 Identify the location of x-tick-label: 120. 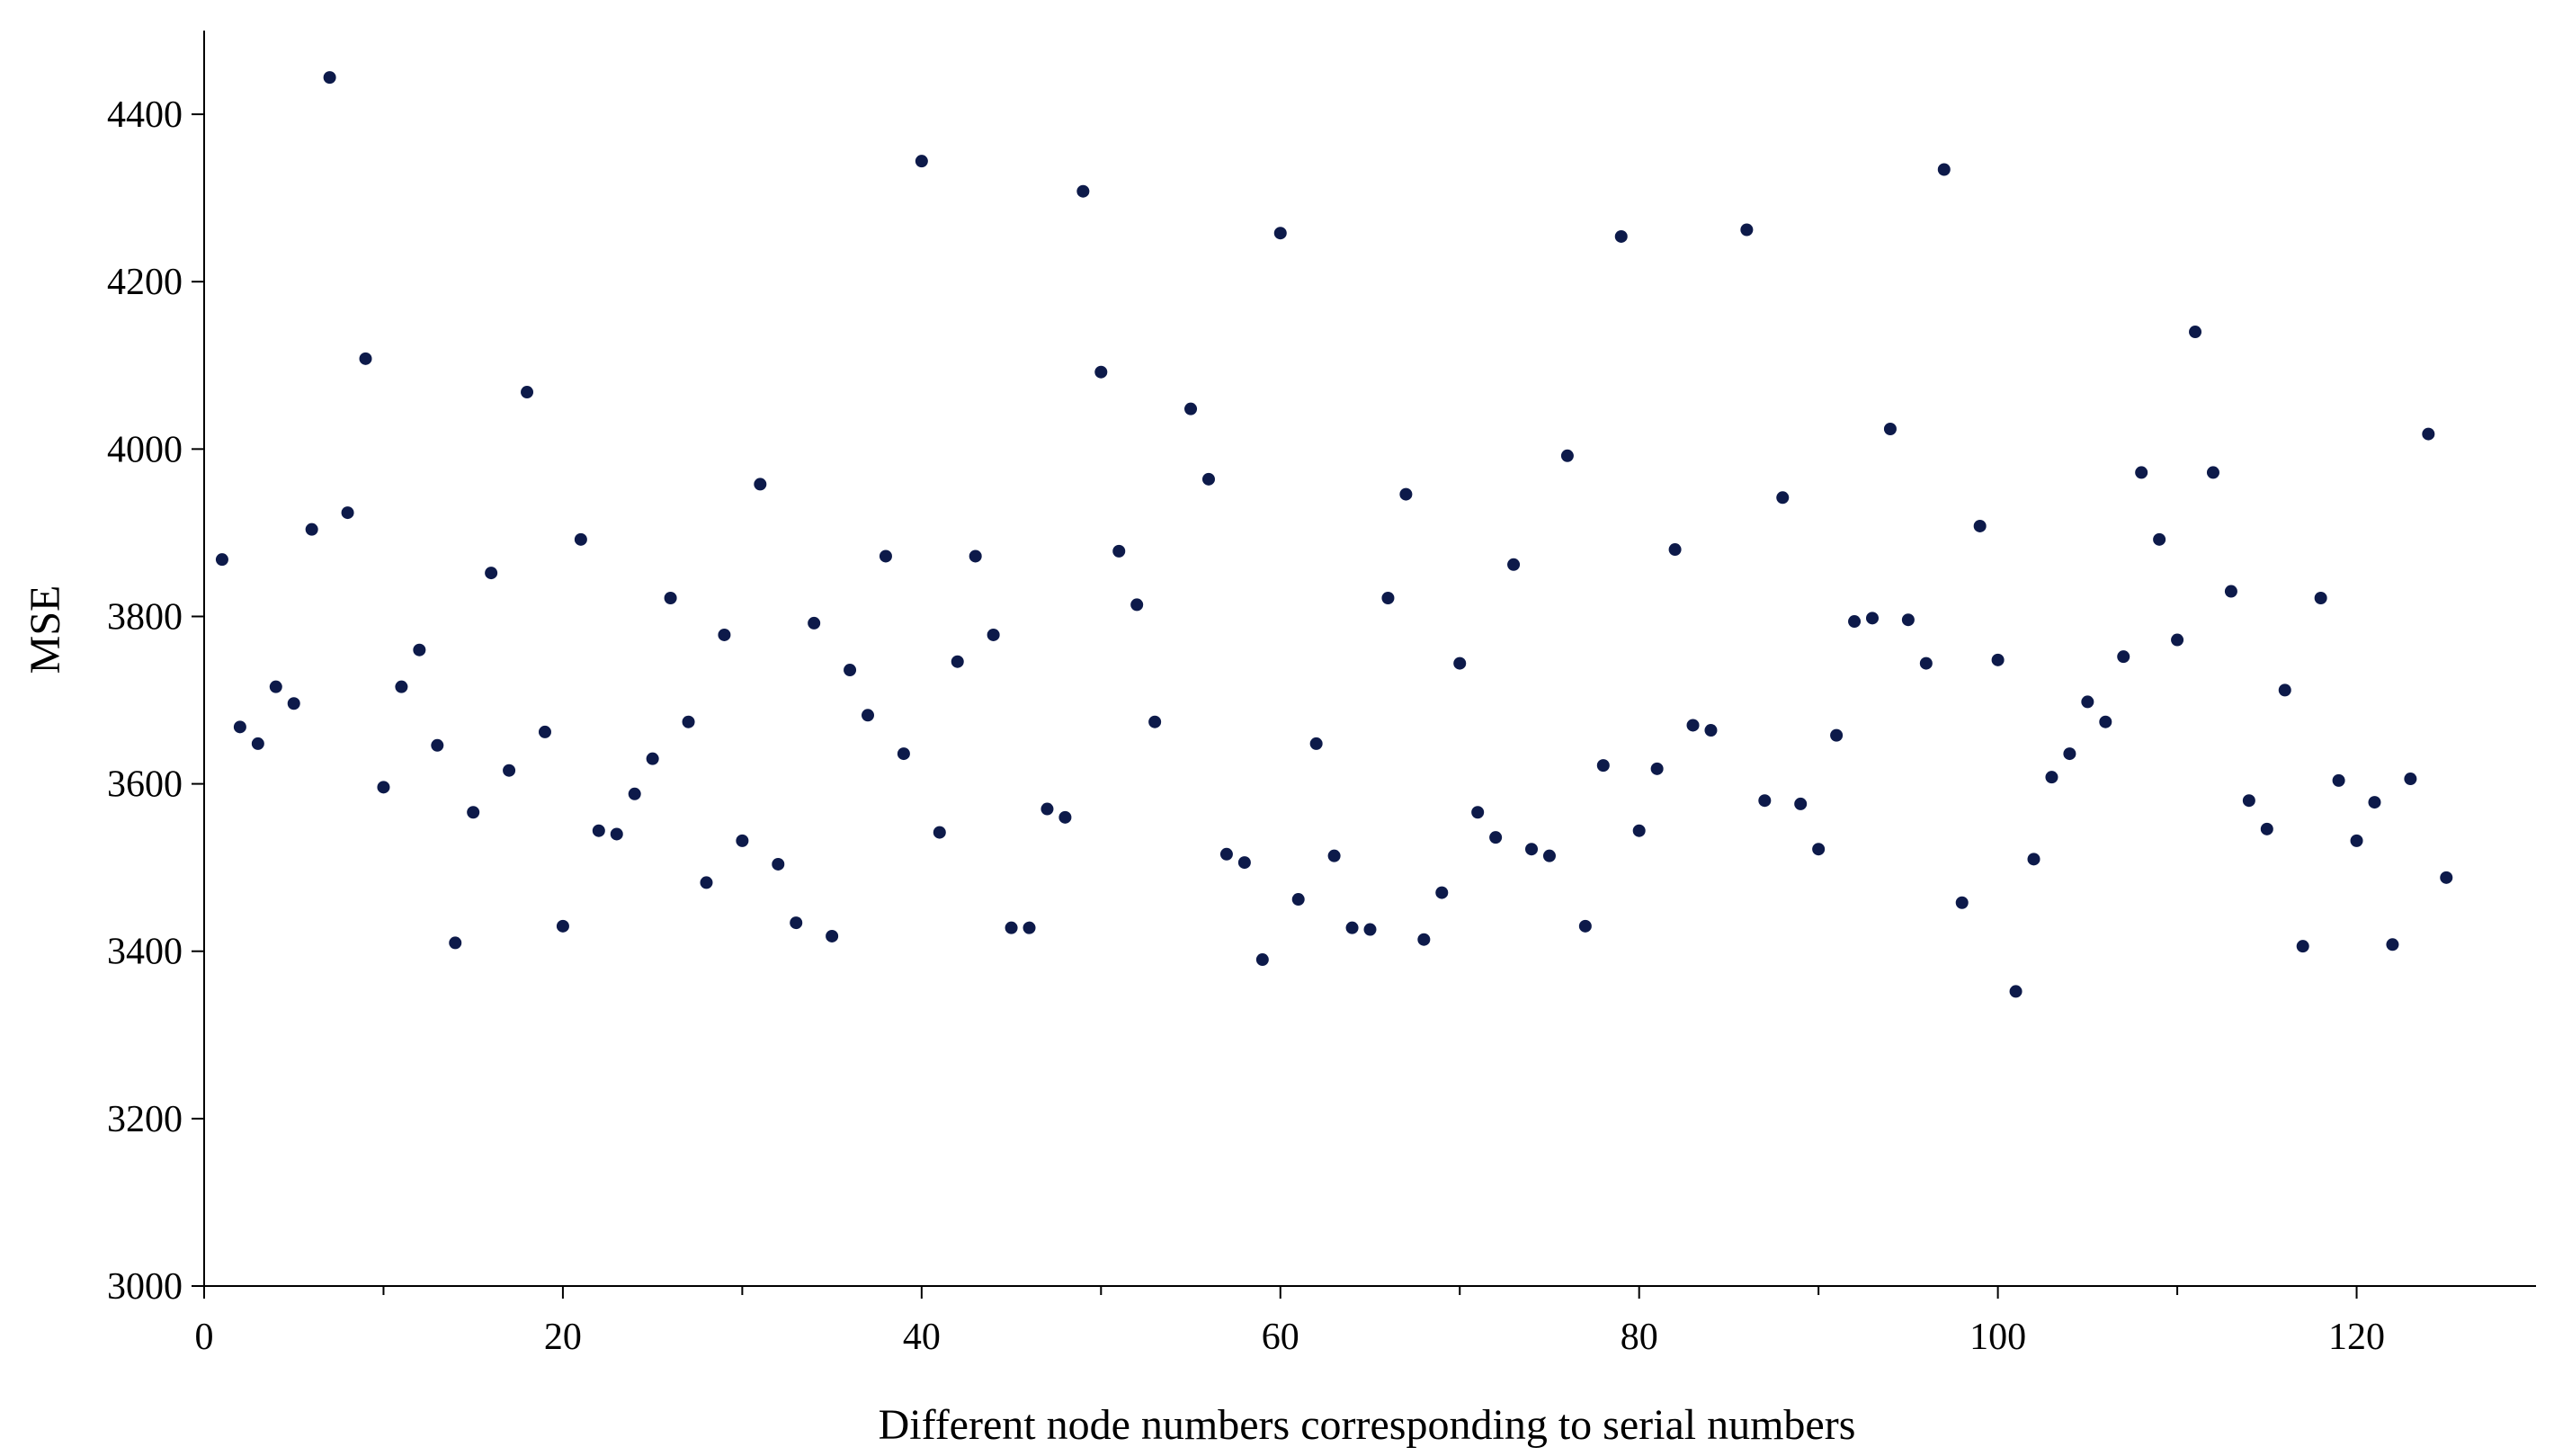
(2356, 1337).